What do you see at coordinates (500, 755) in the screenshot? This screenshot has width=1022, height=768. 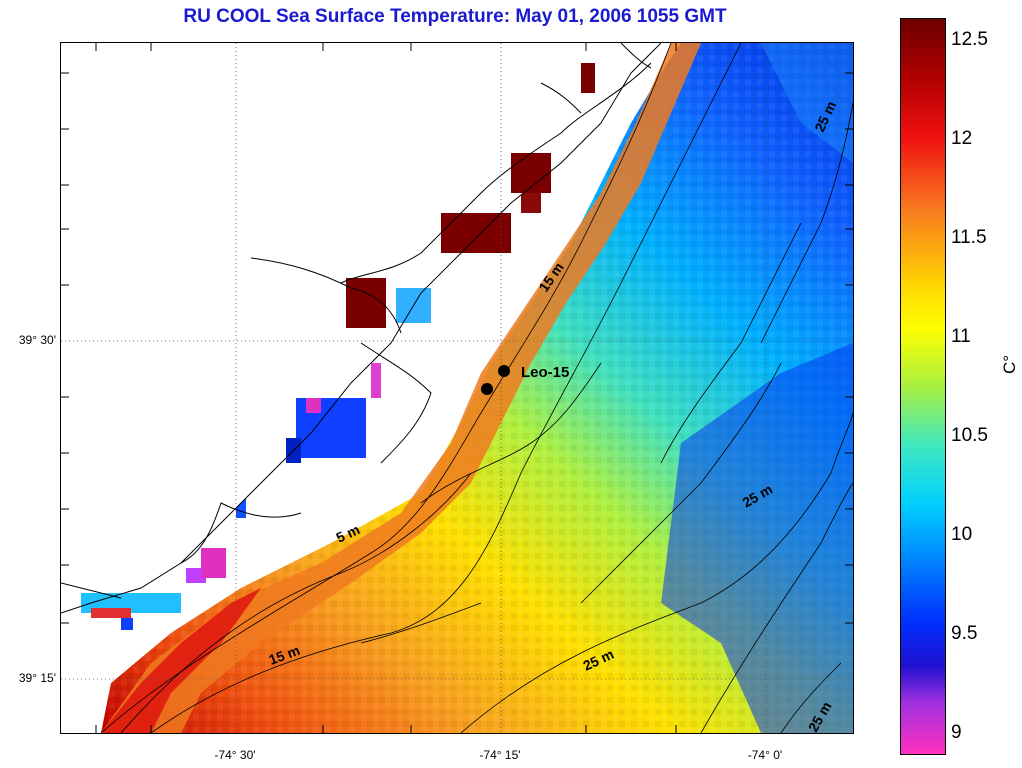 I see `lon-tick-74-15: -74° 15'` at bounding box center [500, 755].